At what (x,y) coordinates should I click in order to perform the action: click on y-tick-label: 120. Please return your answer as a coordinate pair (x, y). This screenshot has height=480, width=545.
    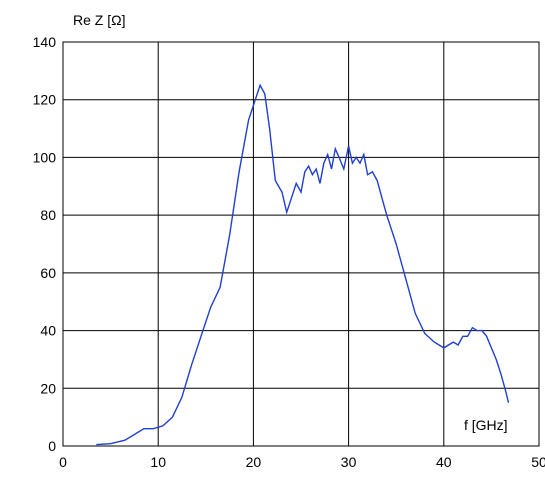
    Looking at the image, I should click on (45, 100).